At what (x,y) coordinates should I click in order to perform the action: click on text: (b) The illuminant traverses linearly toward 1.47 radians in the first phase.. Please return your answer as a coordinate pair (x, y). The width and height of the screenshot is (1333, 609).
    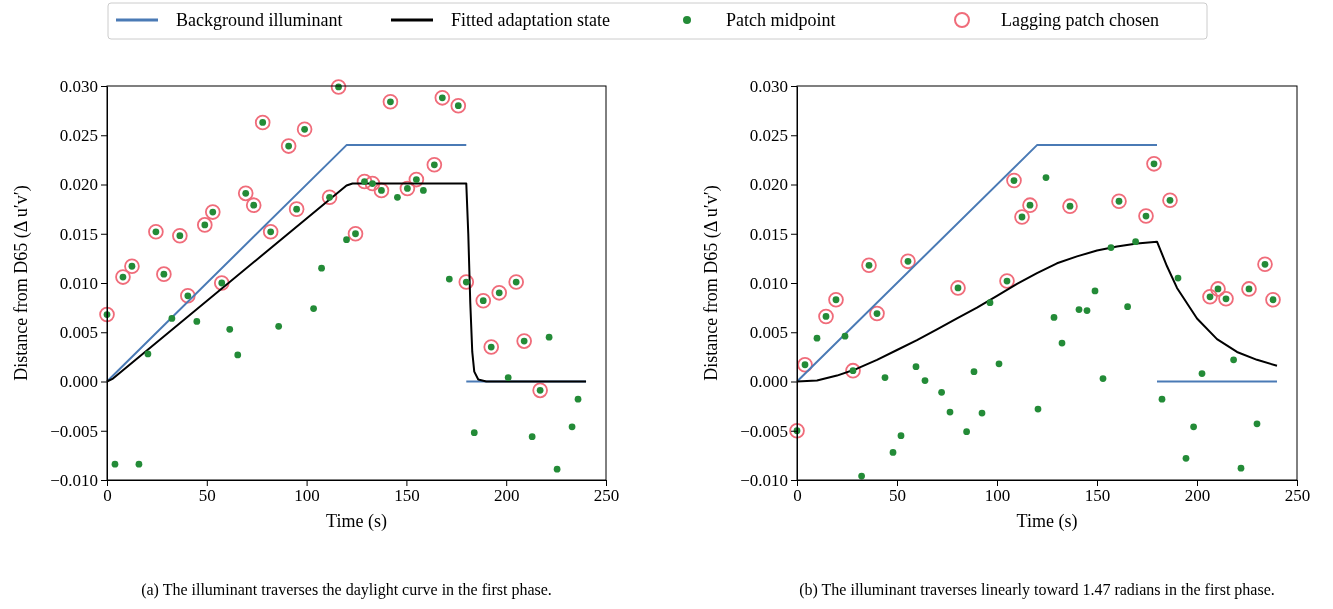
    Looking at the image, I should click on (1037, 590).